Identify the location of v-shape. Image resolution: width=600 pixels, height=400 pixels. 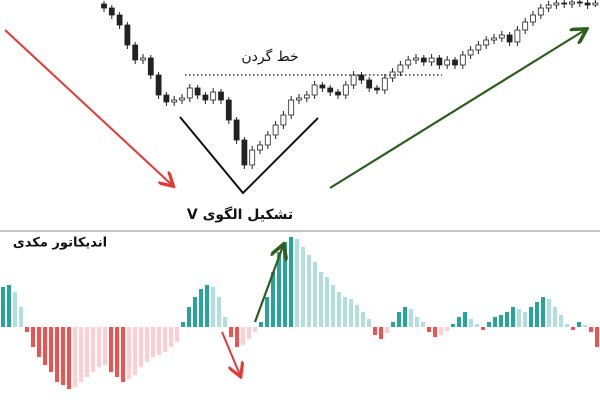
(249, 155).